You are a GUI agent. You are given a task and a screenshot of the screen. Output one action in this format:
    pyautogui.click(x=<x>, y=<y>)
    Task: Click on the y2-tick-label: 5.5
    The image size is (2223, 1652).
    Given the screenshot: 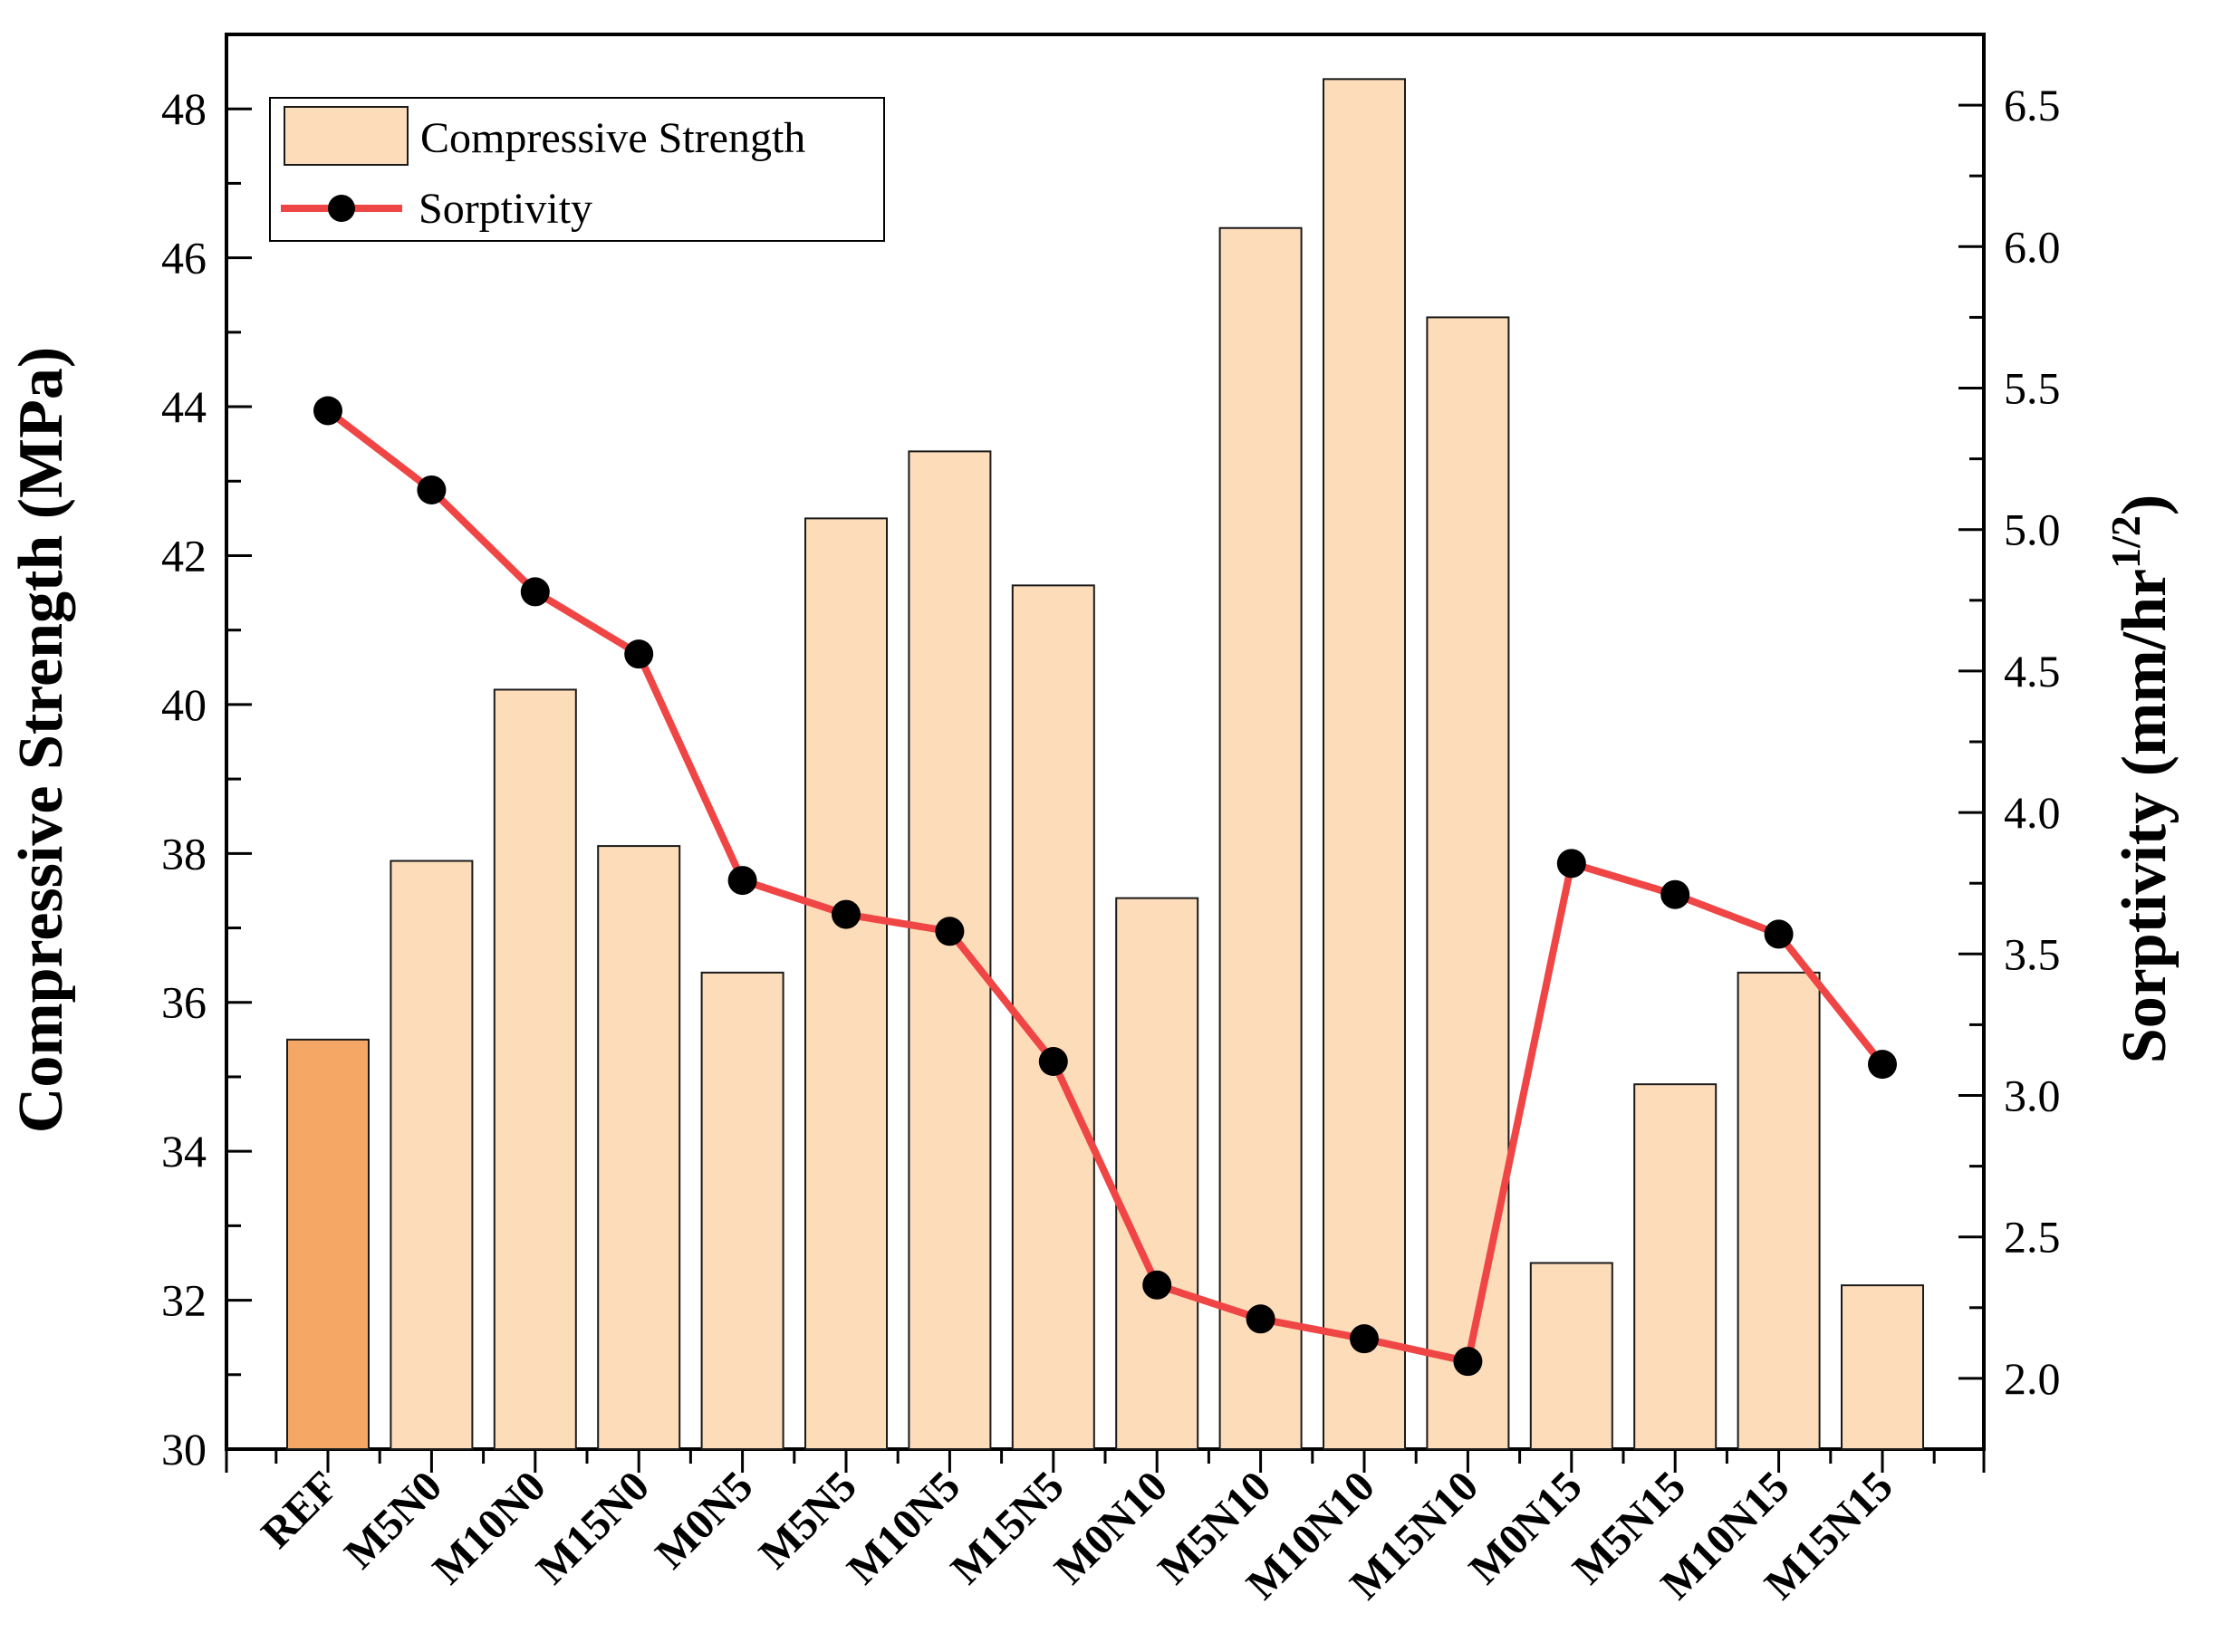 What is the action you would take?
    pyautogui.click(x=2032, y=388)
    